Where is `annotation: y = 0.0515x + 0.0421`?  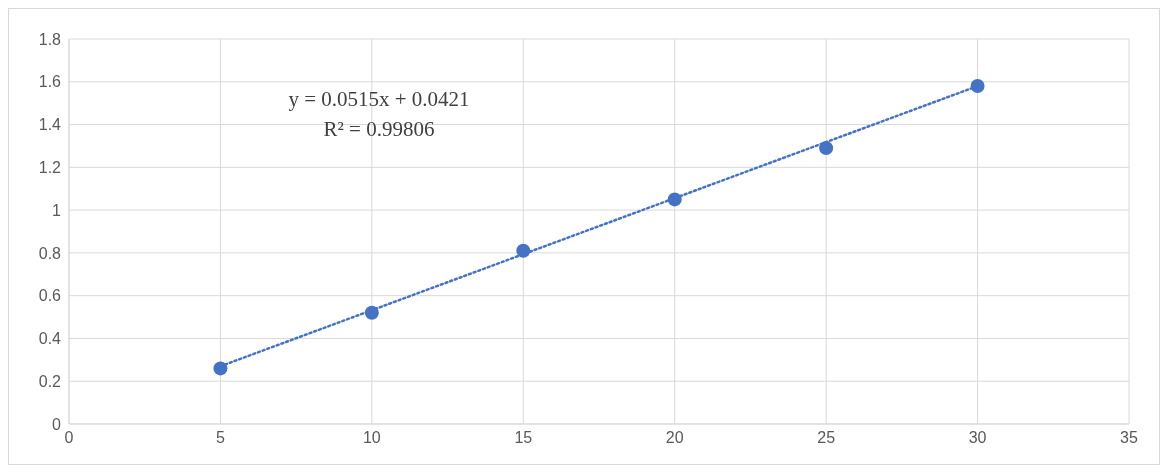 annotation: y = 0.0515x + 0.0421 is located at coordinates (379, 99).